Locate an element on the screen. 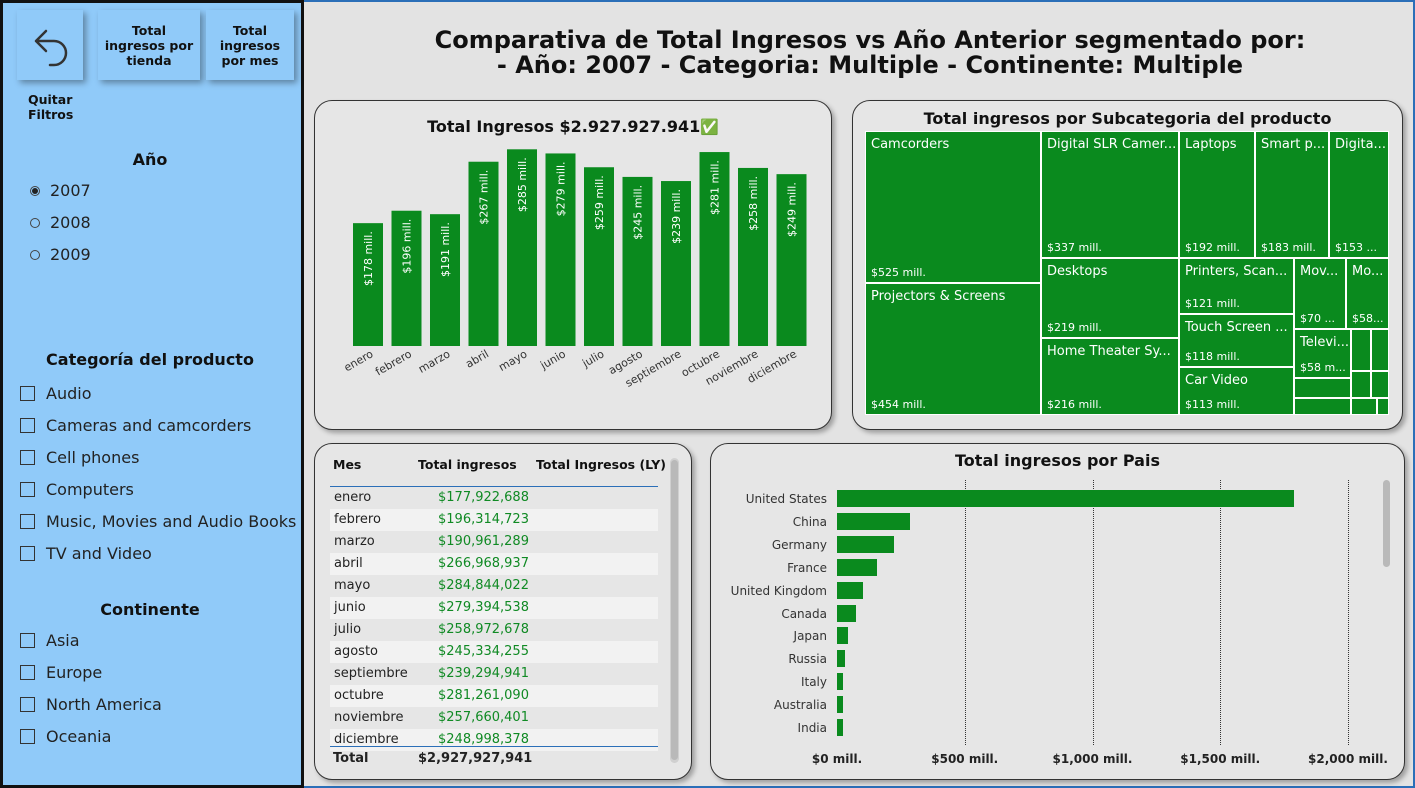 The width and height of the screenshot is (1415, 788). treemap-cell: Home Theater Sy... $216 mill. is located at coordinates (1110, 376).